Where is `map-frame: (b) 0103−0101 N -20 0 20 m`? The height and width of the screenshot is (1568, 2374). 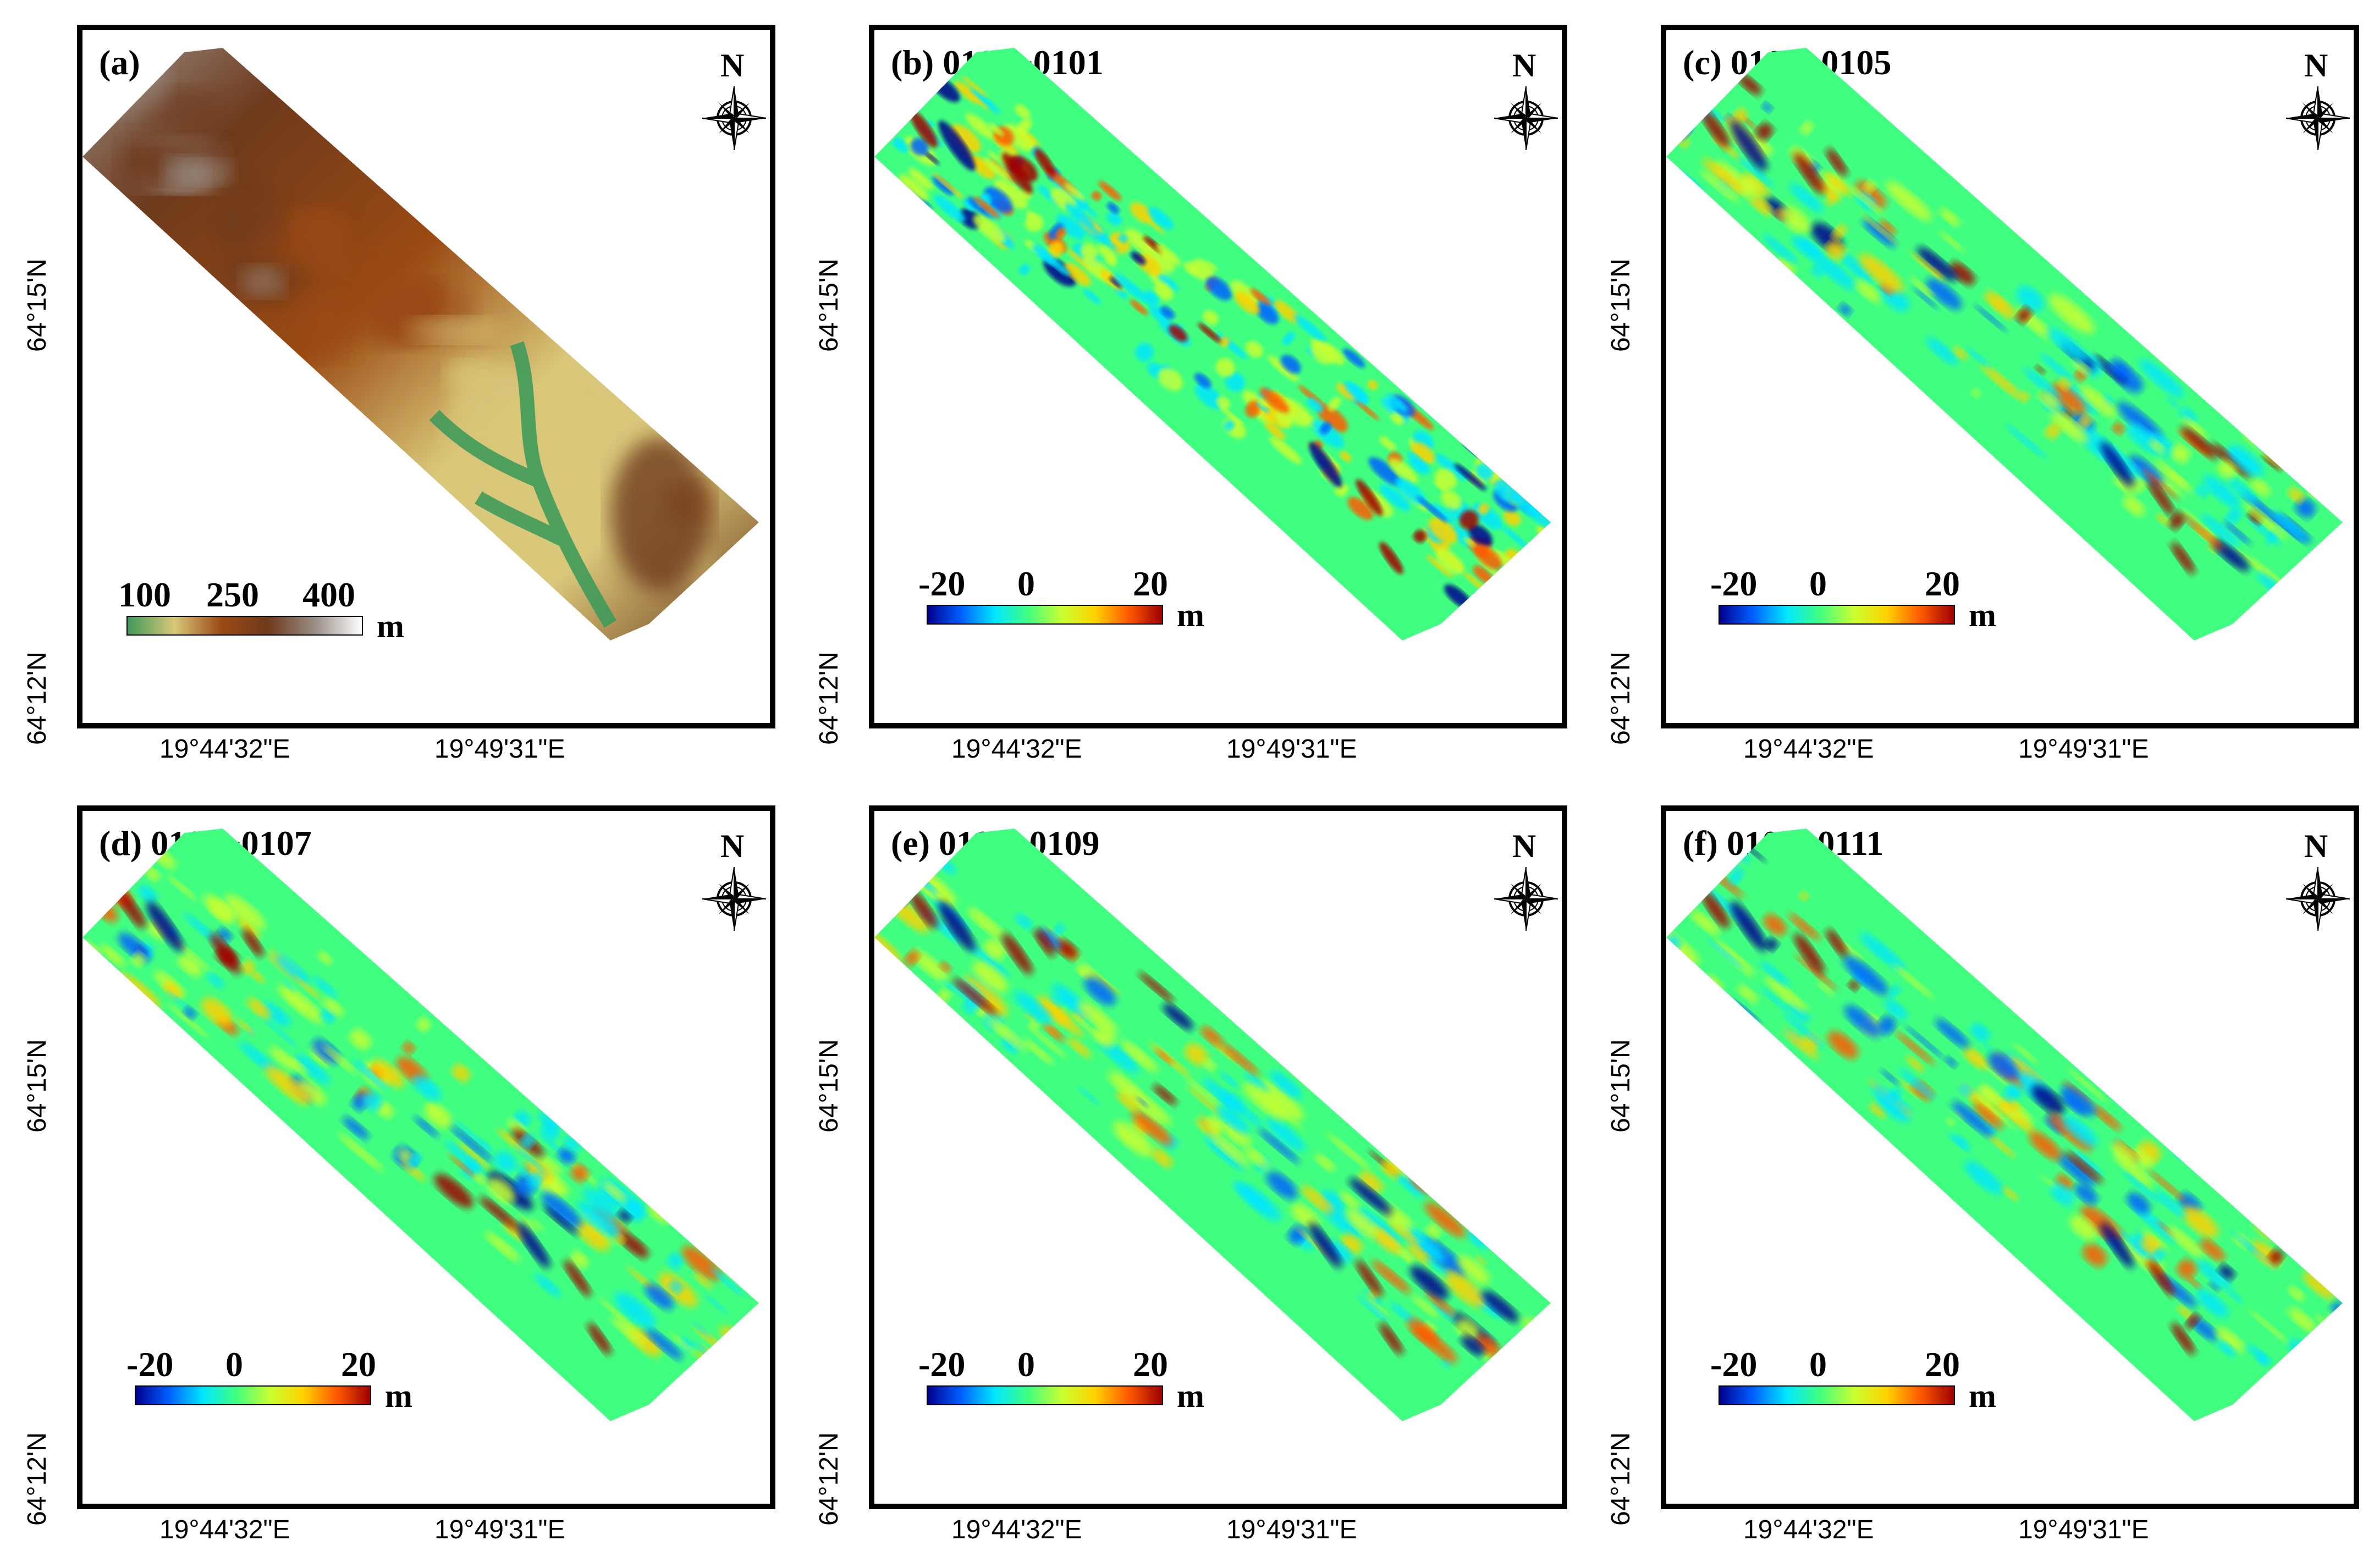 map-frame: (b) 0103−0101 N -20 0 20 m is located at coordinates (1218, 376).